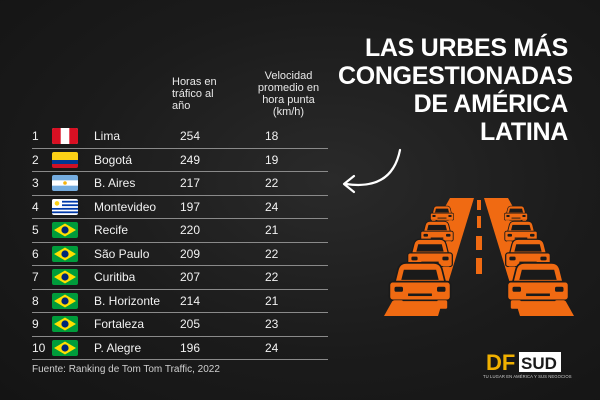  I want to click on source-note: Fuente: Ranking de Tom Tom Traffic, 2022, so click(126, 369).